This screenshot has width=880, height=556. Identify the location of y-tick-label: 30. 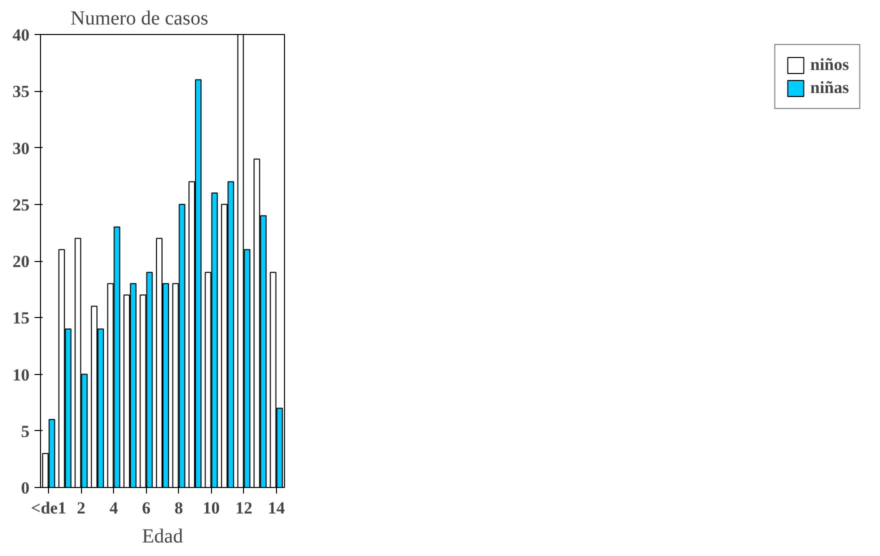
(21, 148).